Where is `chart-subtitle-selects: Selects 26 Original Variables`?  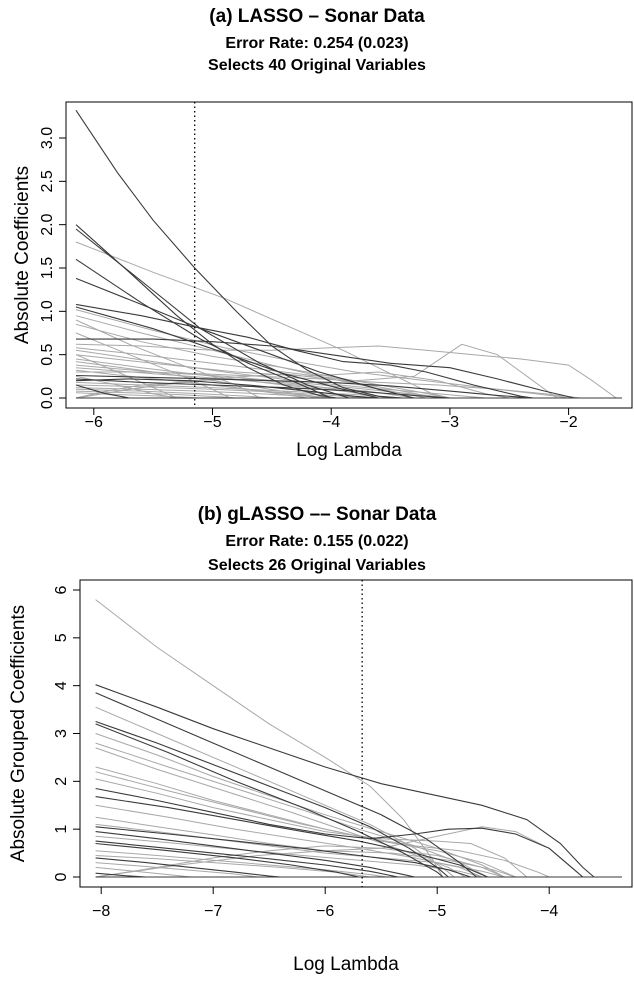 chart-subtitle-selects: Selects 26 Original Variables is located at coordinates (317, 565).